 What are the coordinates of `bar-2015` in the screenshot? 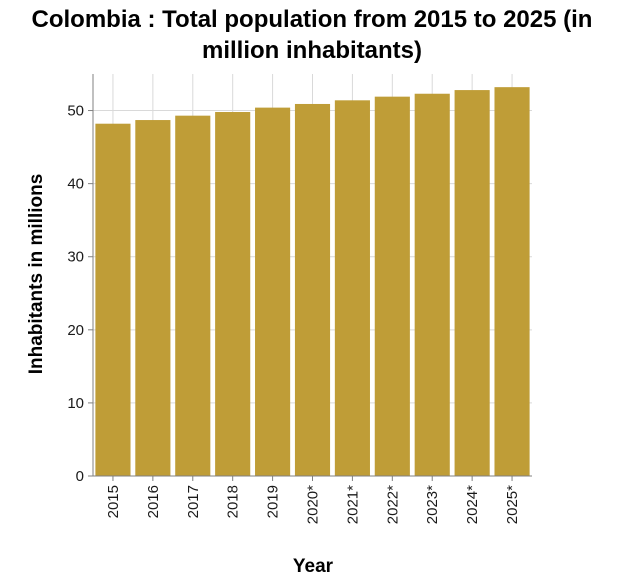 It's located at (113, 300).